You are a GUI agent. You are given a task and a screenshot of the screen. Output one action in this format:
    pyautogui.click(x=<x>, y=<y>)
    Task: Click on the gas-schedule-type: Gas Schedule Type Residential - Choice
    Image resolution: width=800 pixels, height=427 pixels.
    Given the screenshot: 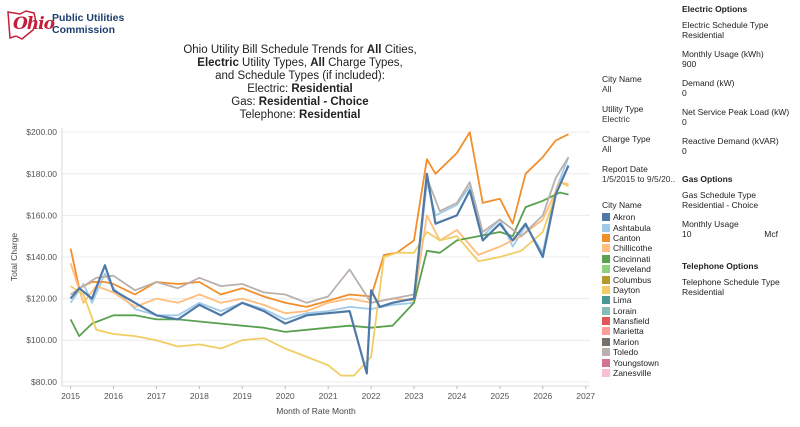 What is the action you would take?
    pyautogui.click(x=740, y=200)
    